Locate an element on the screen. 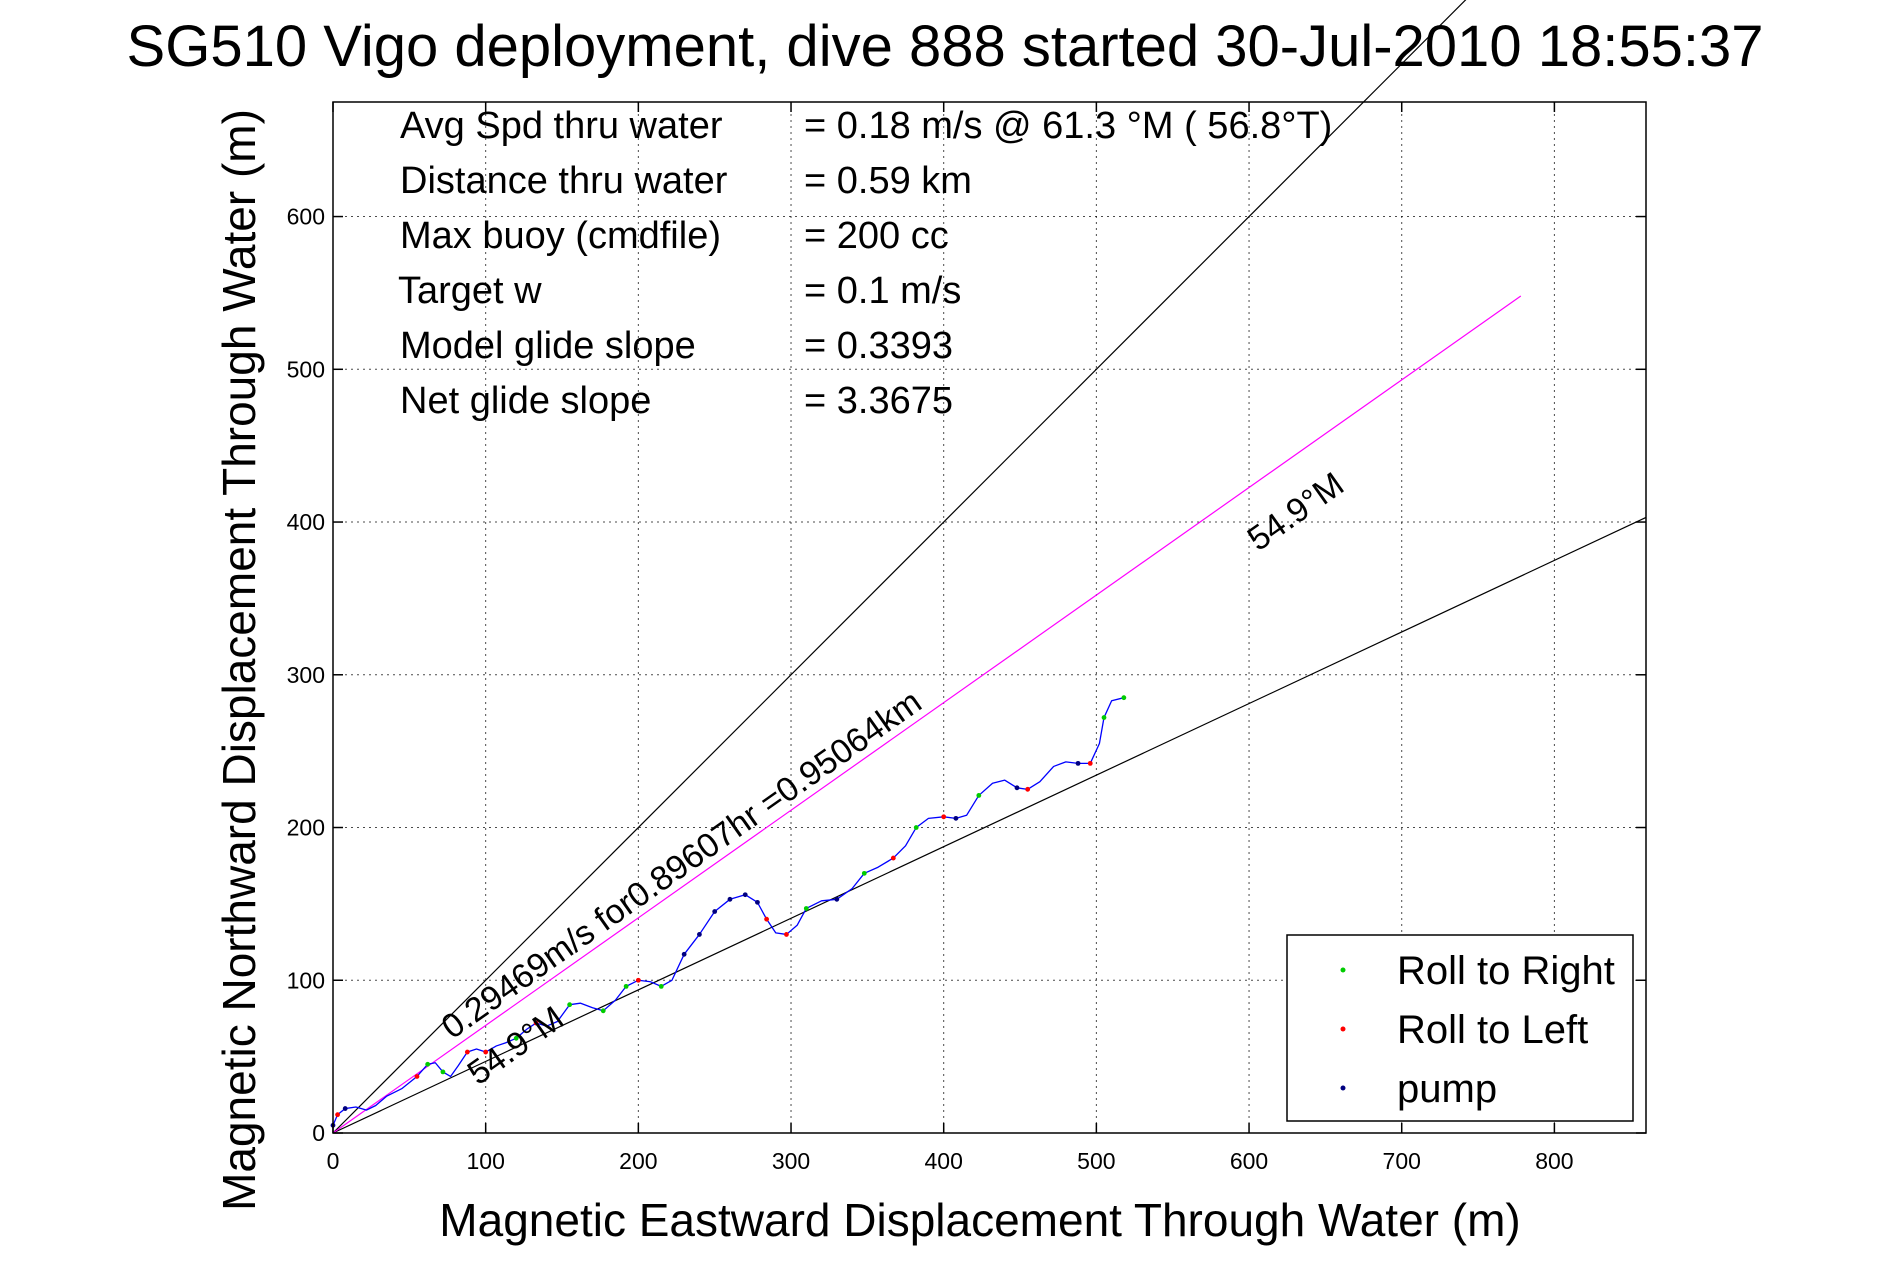 This screenshot has height=1262, width=1891. y-tick-label: 0 is located at coordinates (318, 1133).